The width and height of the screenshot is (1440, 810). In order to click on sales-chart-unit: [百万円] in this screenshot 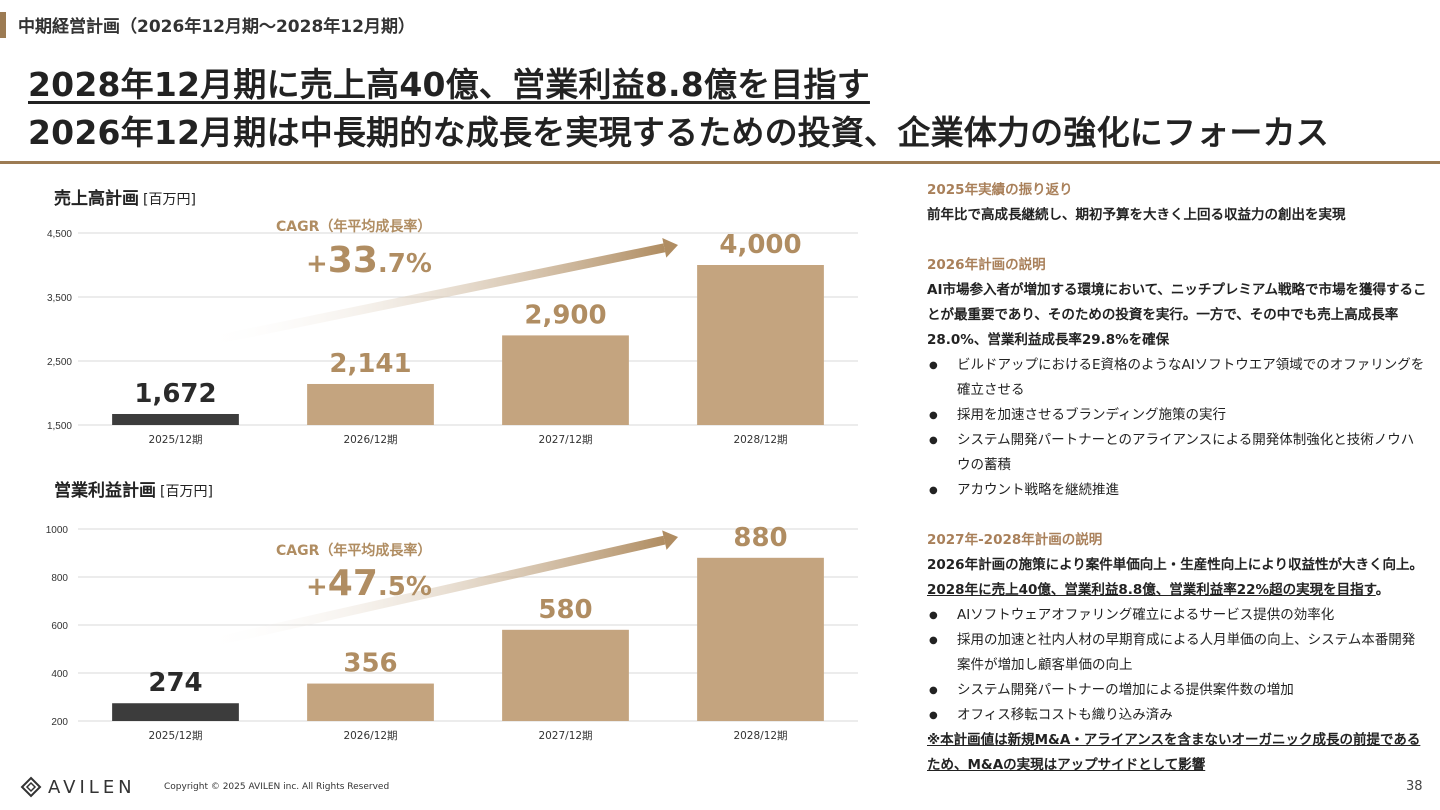, I will do `click(169, 200)`.